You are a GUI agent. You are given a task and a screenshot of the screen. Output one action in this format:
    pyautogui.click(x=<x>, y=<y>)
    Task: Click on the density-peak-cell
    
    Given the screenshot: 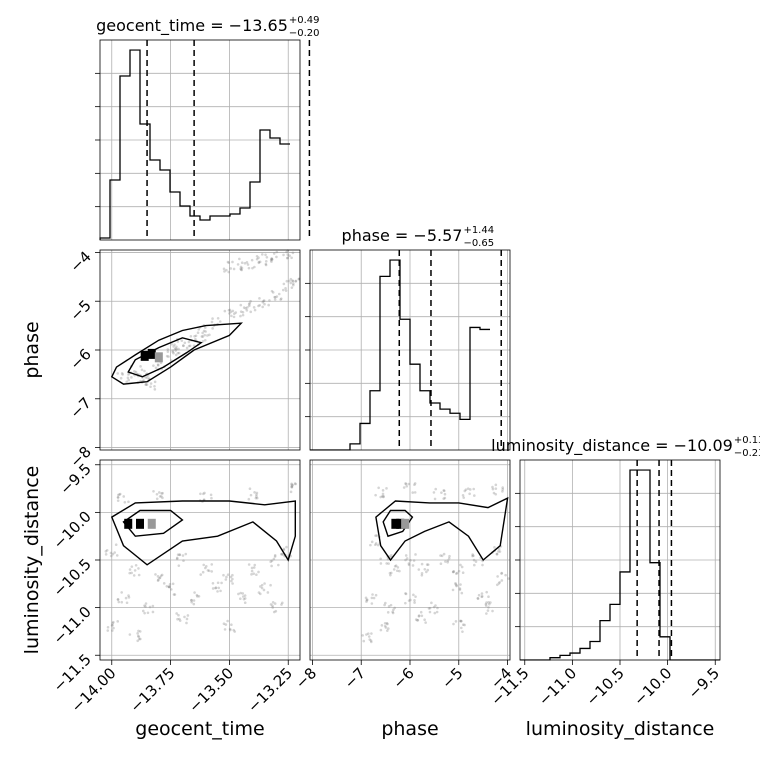 What is the action you would take?
    pyautogui.click(x=158, y=357)
    